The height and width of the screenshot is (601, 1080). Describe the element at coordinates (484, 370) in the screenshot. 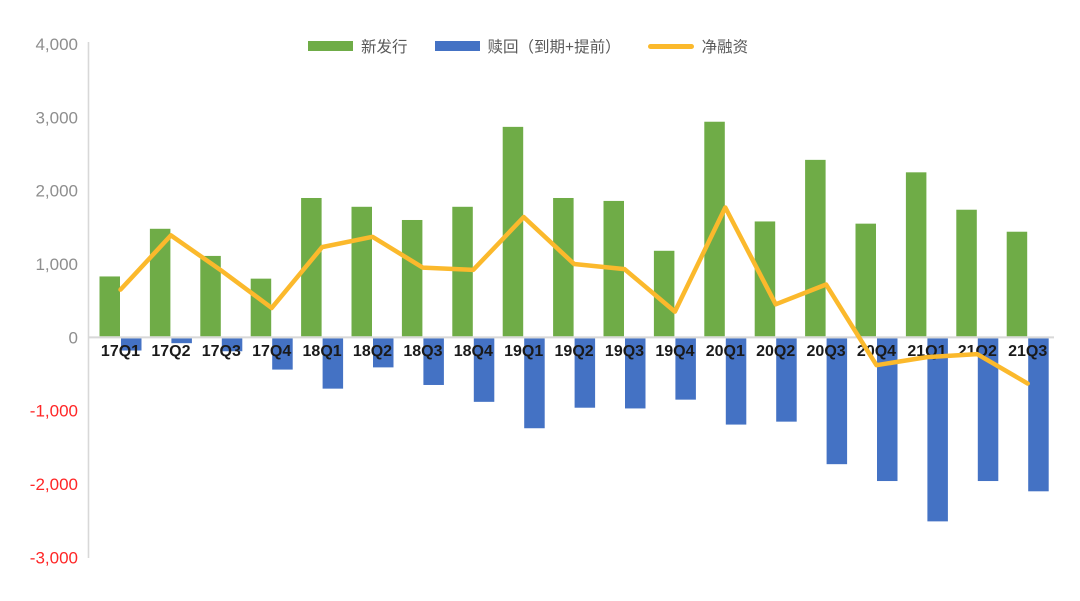

I see `redemption-bar-18Q4` at that location.